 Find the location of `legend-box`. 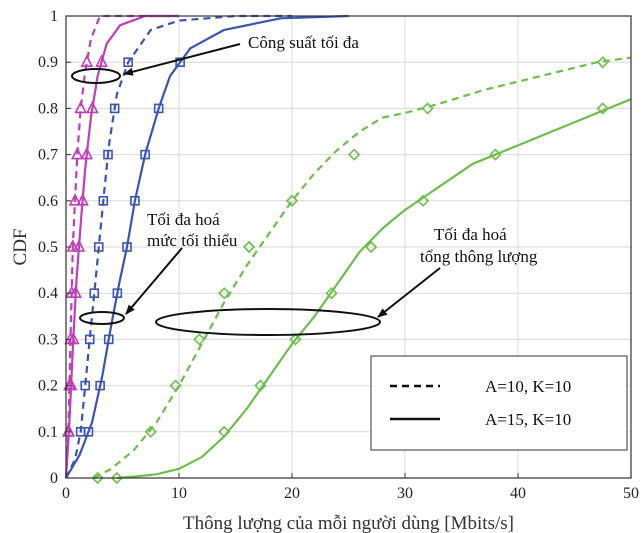

legend-box is located at coordinates (499, 403).